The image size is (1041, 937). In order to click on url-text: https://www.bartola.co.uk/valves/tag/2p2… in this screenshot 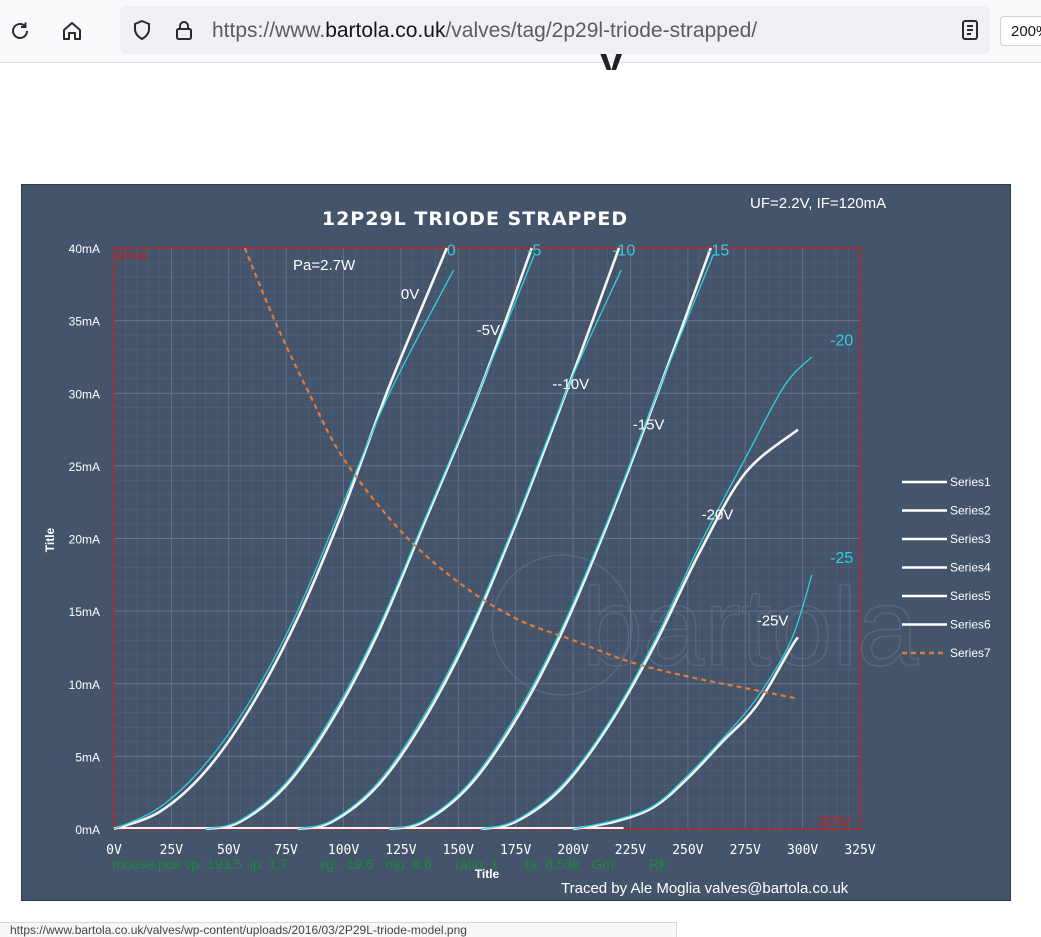, I will do `click(485, 30)`.